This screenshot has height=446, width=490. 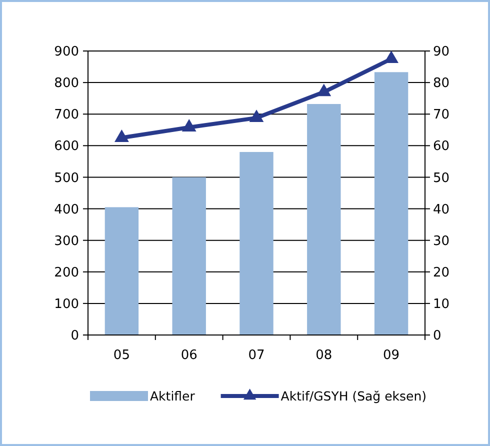 I want to click on x-tick-label: 07, so click(x=256, y=355).